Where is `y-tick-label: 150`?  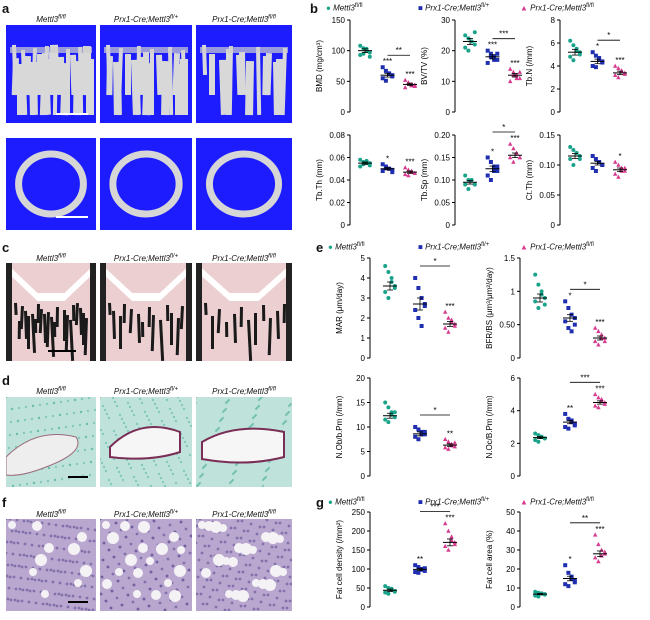
y-tick-label: 150 is located at coordinates (359, 550).